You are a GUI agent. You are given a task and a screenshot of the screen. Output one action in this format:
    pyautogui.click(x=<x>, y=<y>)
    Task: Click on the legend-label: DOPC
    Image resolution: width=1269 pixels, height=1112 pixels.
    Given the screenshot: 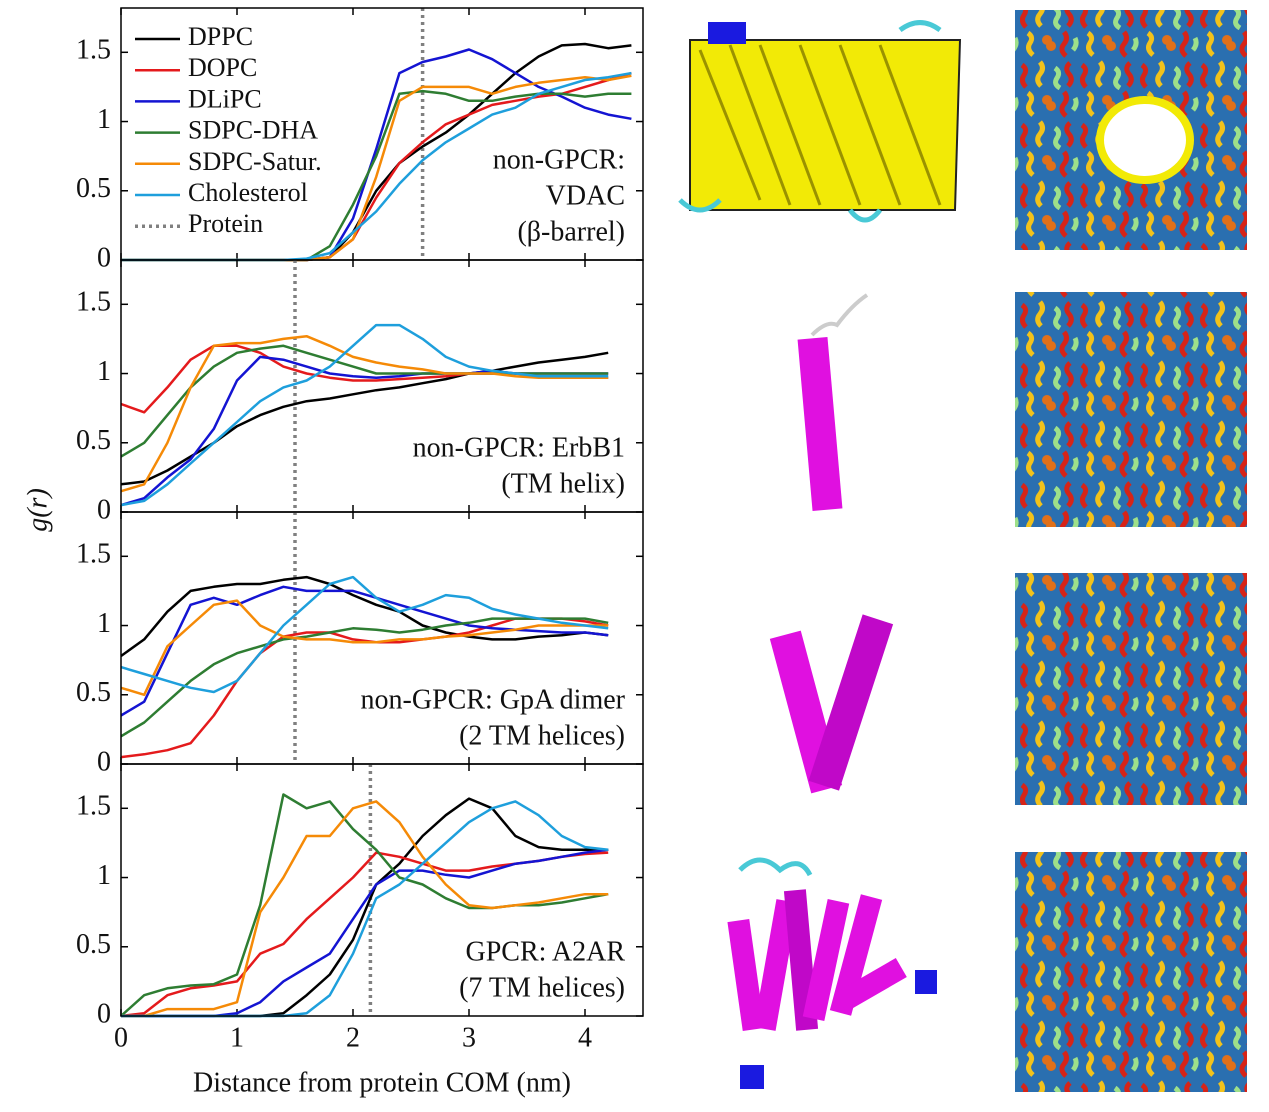 What is the action you would take?
    pyautogui.click(x=222, y=67)
    